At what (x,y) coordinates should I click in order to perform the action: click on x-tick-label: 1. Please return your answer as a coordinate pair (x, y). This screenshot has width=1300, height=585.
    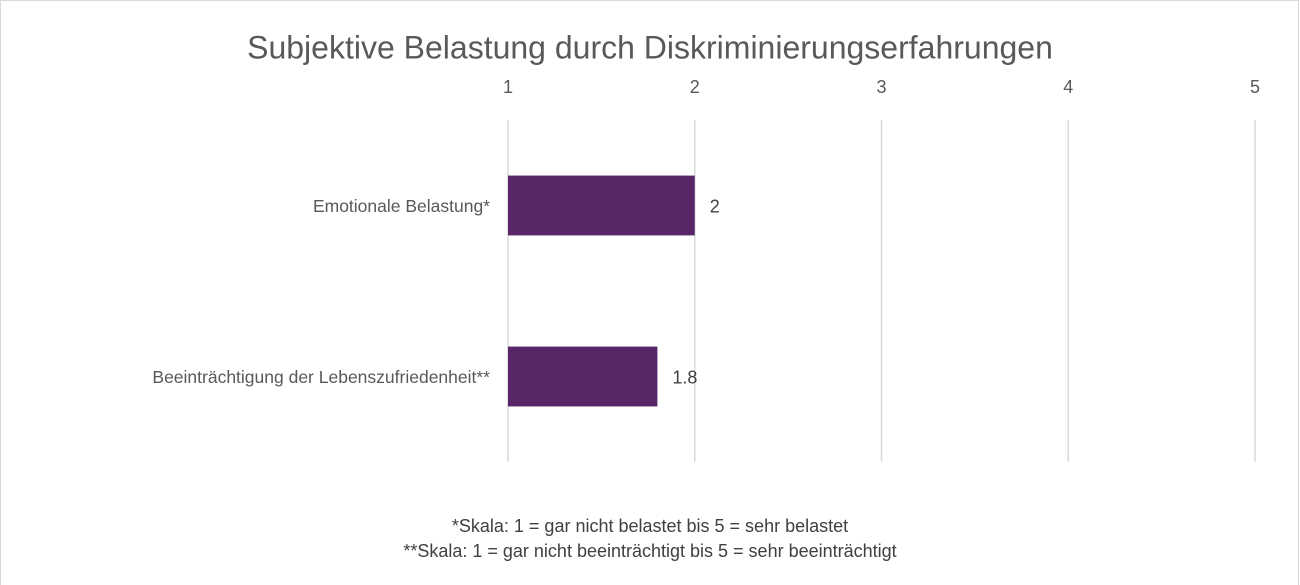
    Looking at the image, I should click on (508, 87).